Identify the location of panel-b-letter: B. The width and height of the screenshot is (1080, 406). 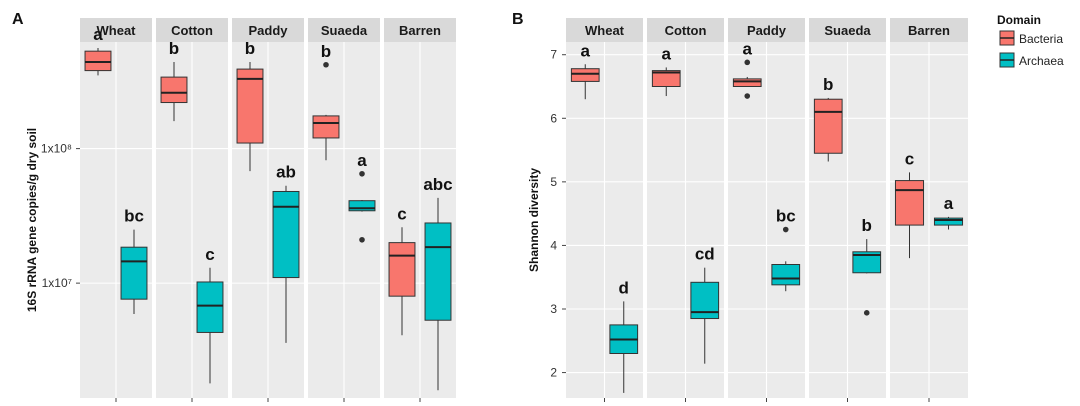
(518, 19).